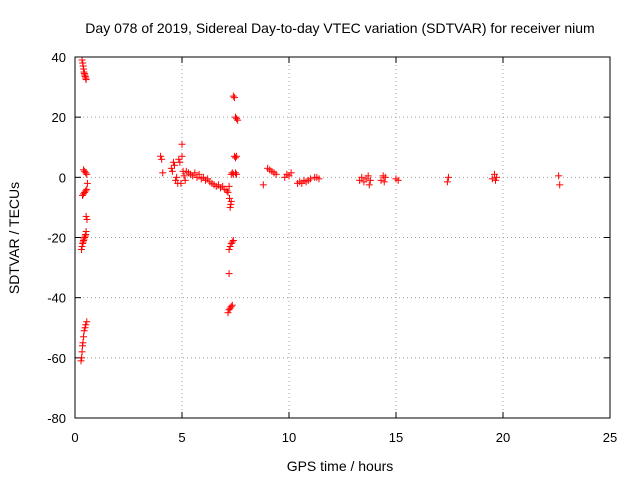 The width and height of the screenshot is (640, 480). What do you see at coordinates (62, 177) in the screenshot?
I see `y-tick-label: 0` at bounding box center [62, 177].